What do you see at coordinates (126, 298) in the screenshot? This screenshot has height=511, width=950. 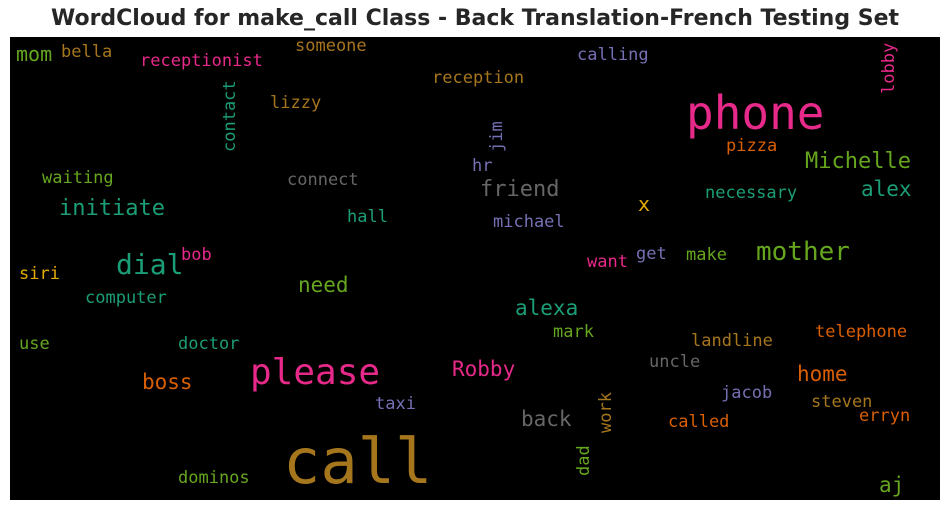 I see `word-computer: computer` at bounding box center [126, 298].